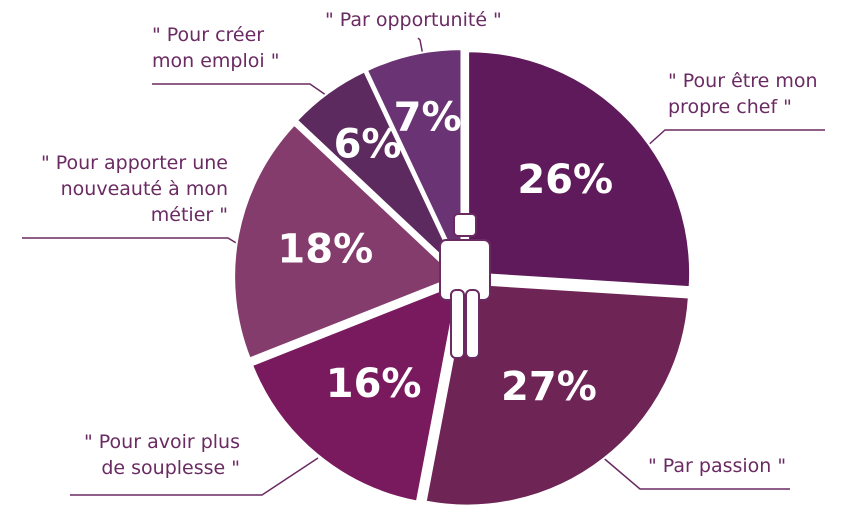  What do you see at coordinates (565, 180) in the screenshot?
I see `value-label: 26%` at bounding box center [565, 180].